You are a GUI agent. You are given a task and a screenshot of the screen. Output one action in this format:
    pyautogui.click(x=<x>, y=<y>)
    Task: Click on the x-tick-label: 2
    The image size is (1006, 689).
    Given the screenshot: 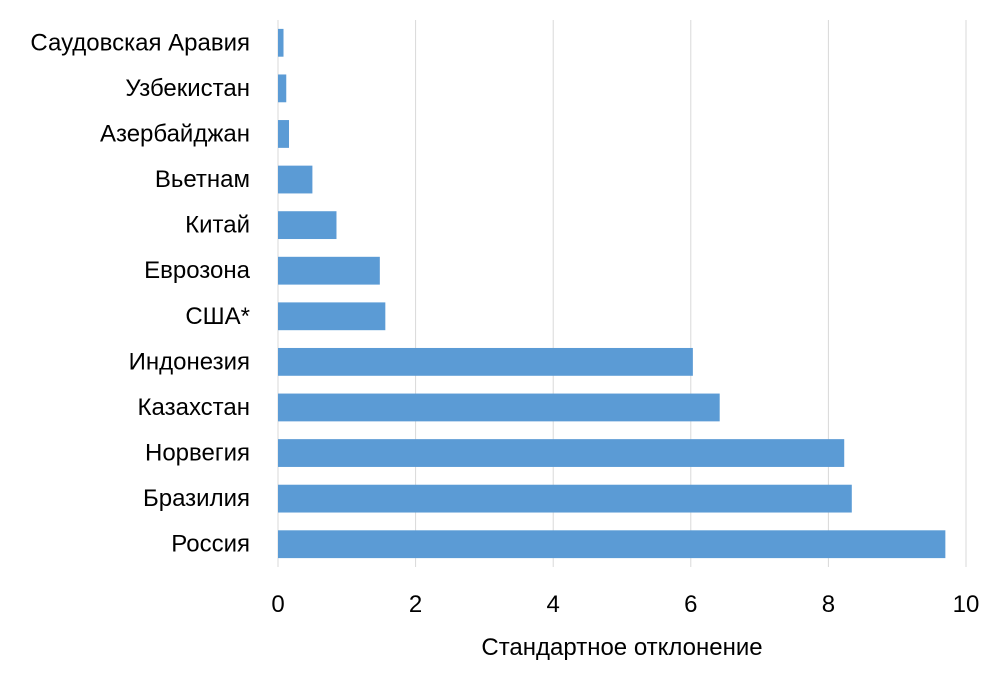 What is the action you would take?
    pyautogui.click(x=415, y=604)
    